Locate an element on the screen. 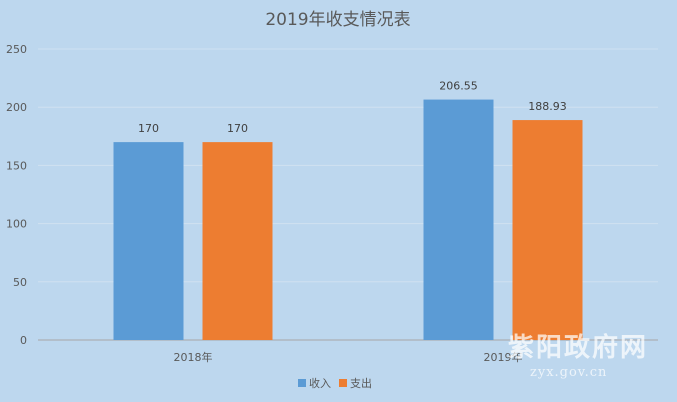 The height and width of the screenshot is (402, 677). chart-title: 2019年收支情况表 is located at coordinates (337, 20).